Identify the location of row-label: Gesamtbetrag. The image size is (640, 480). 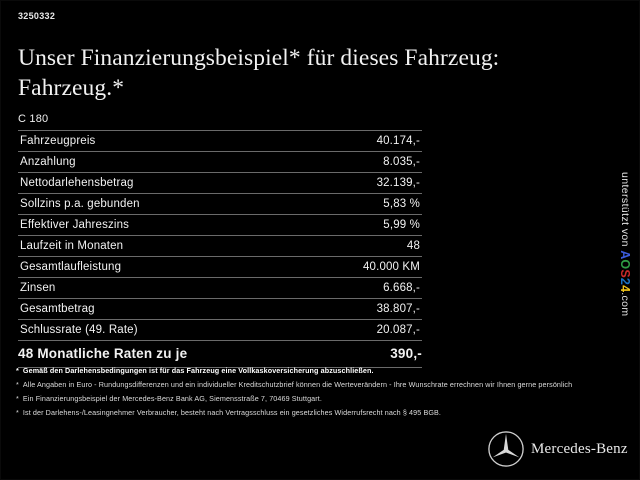
(57, 309).